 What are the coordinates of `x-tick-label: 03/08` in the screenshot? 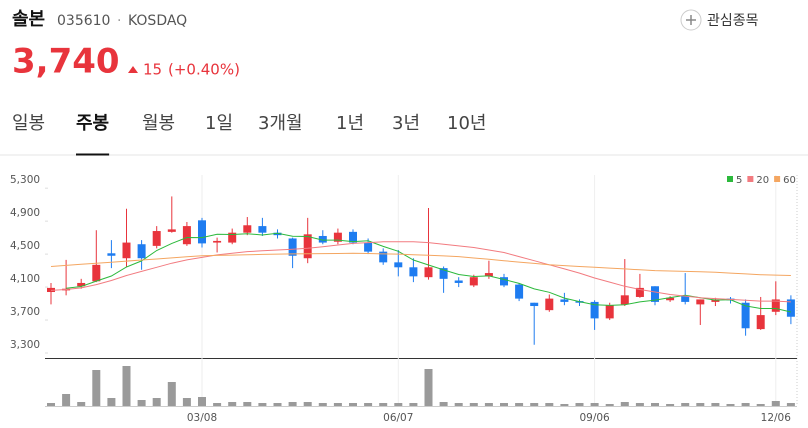 It's located at (202, 418).